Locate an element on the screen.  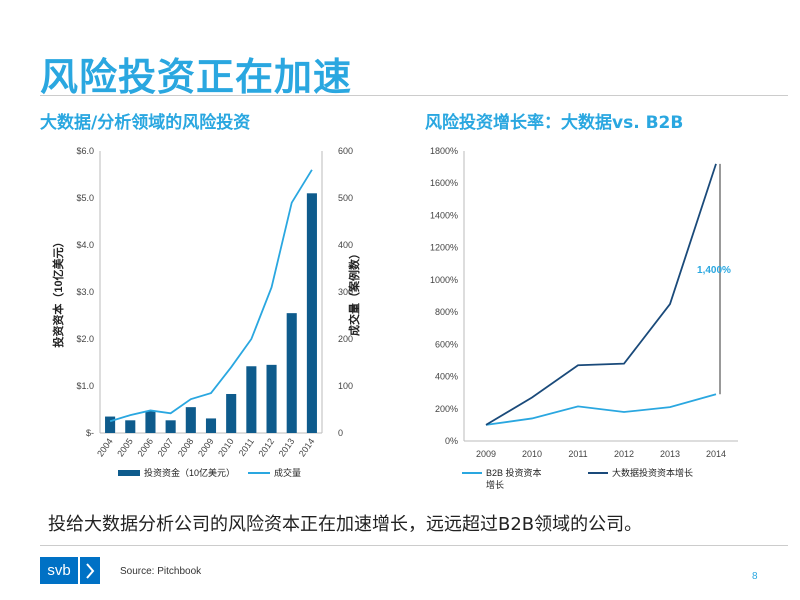
x-tick-label: 2004 is located at coordinates (105, 447).